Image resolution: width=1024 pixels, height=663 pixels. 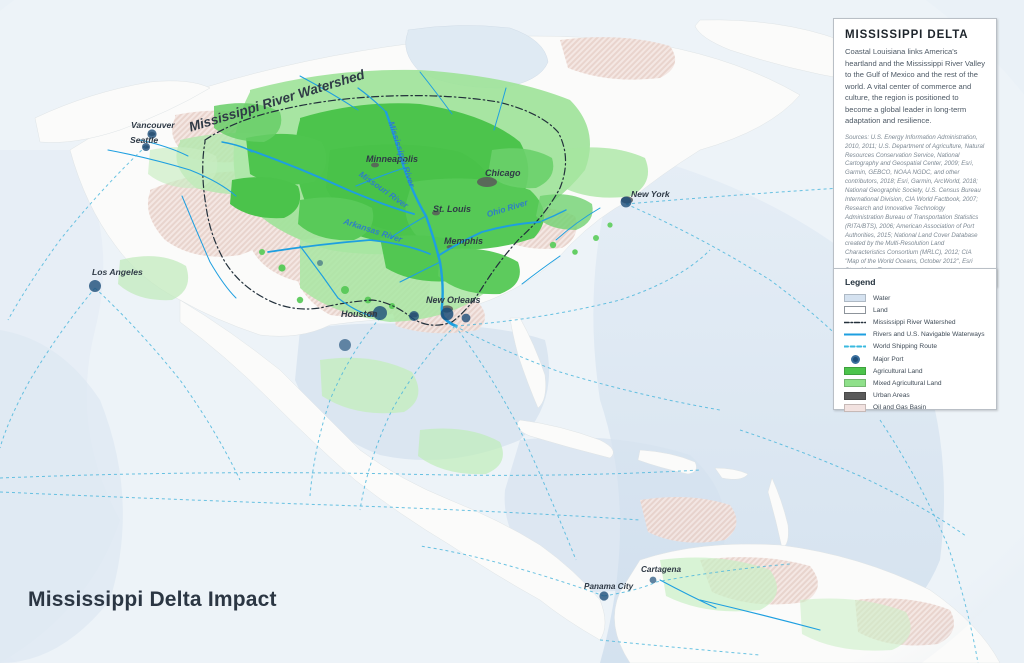 What do you see at coordinates (144, 140) in the screenshot?
I see `city-label-seattle: Seattle` at bounding box center [144, 140].